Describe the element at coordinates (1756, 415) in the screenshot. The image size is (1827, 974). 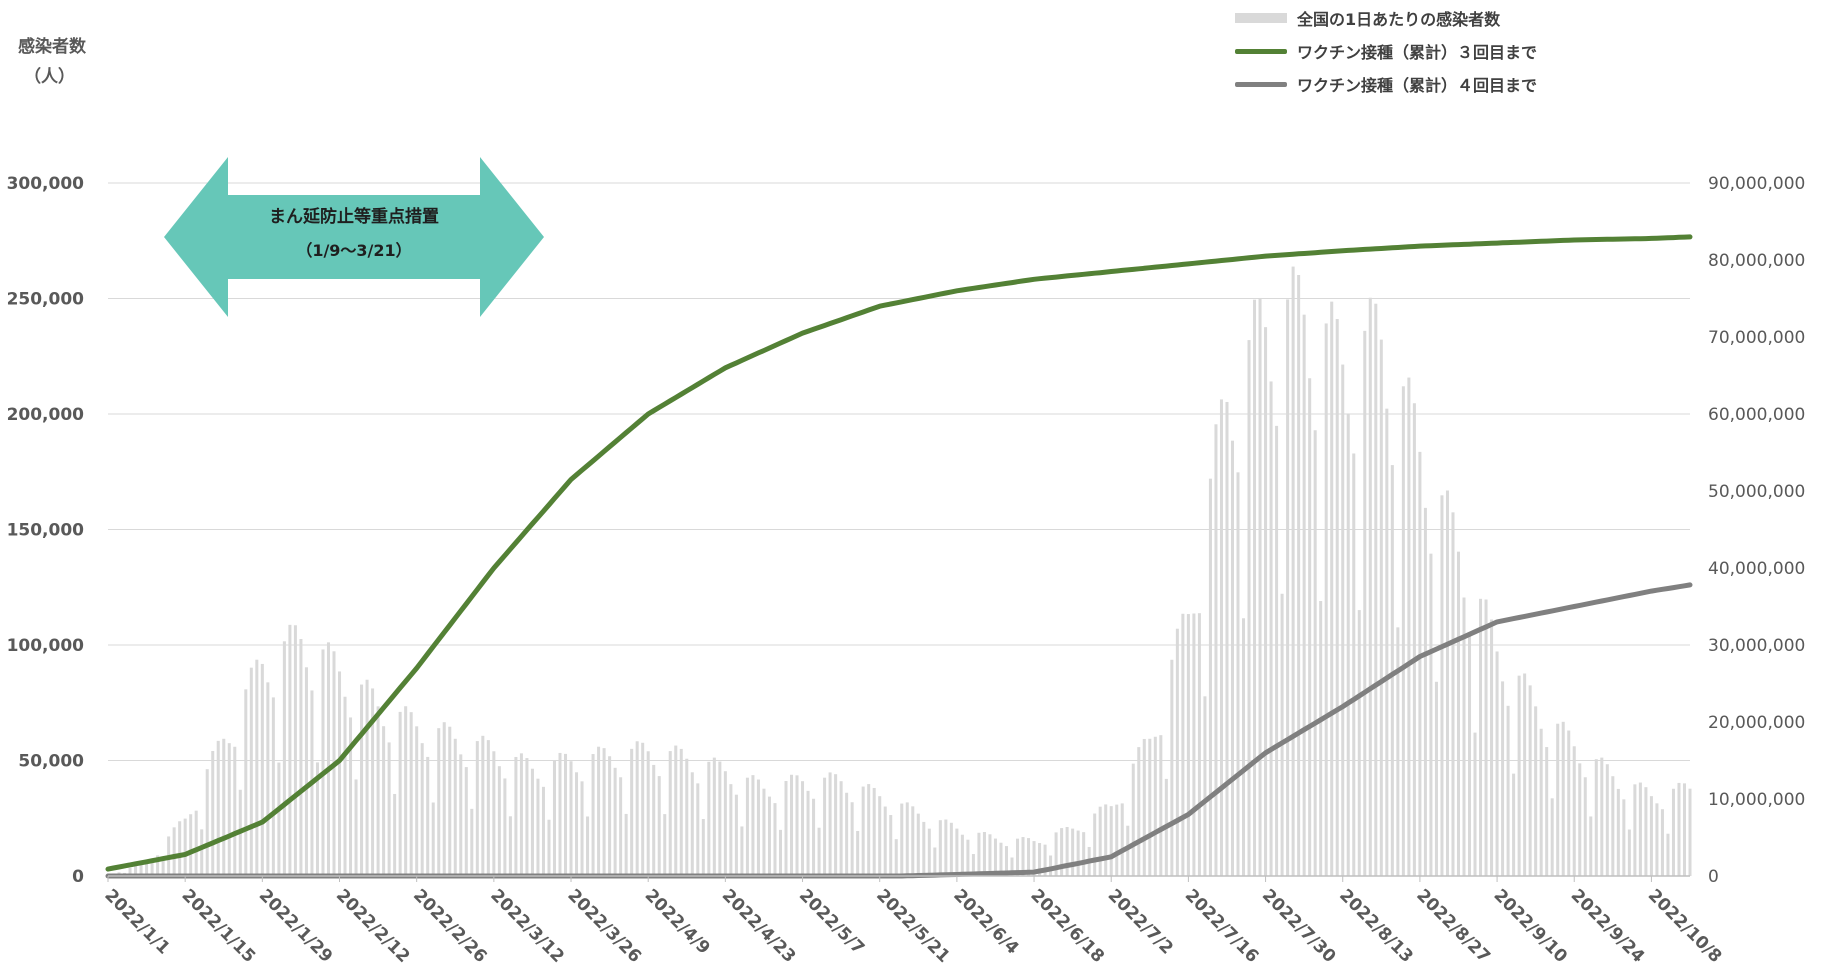
I see `y-right-tick-label: 60,000,000` at that location.